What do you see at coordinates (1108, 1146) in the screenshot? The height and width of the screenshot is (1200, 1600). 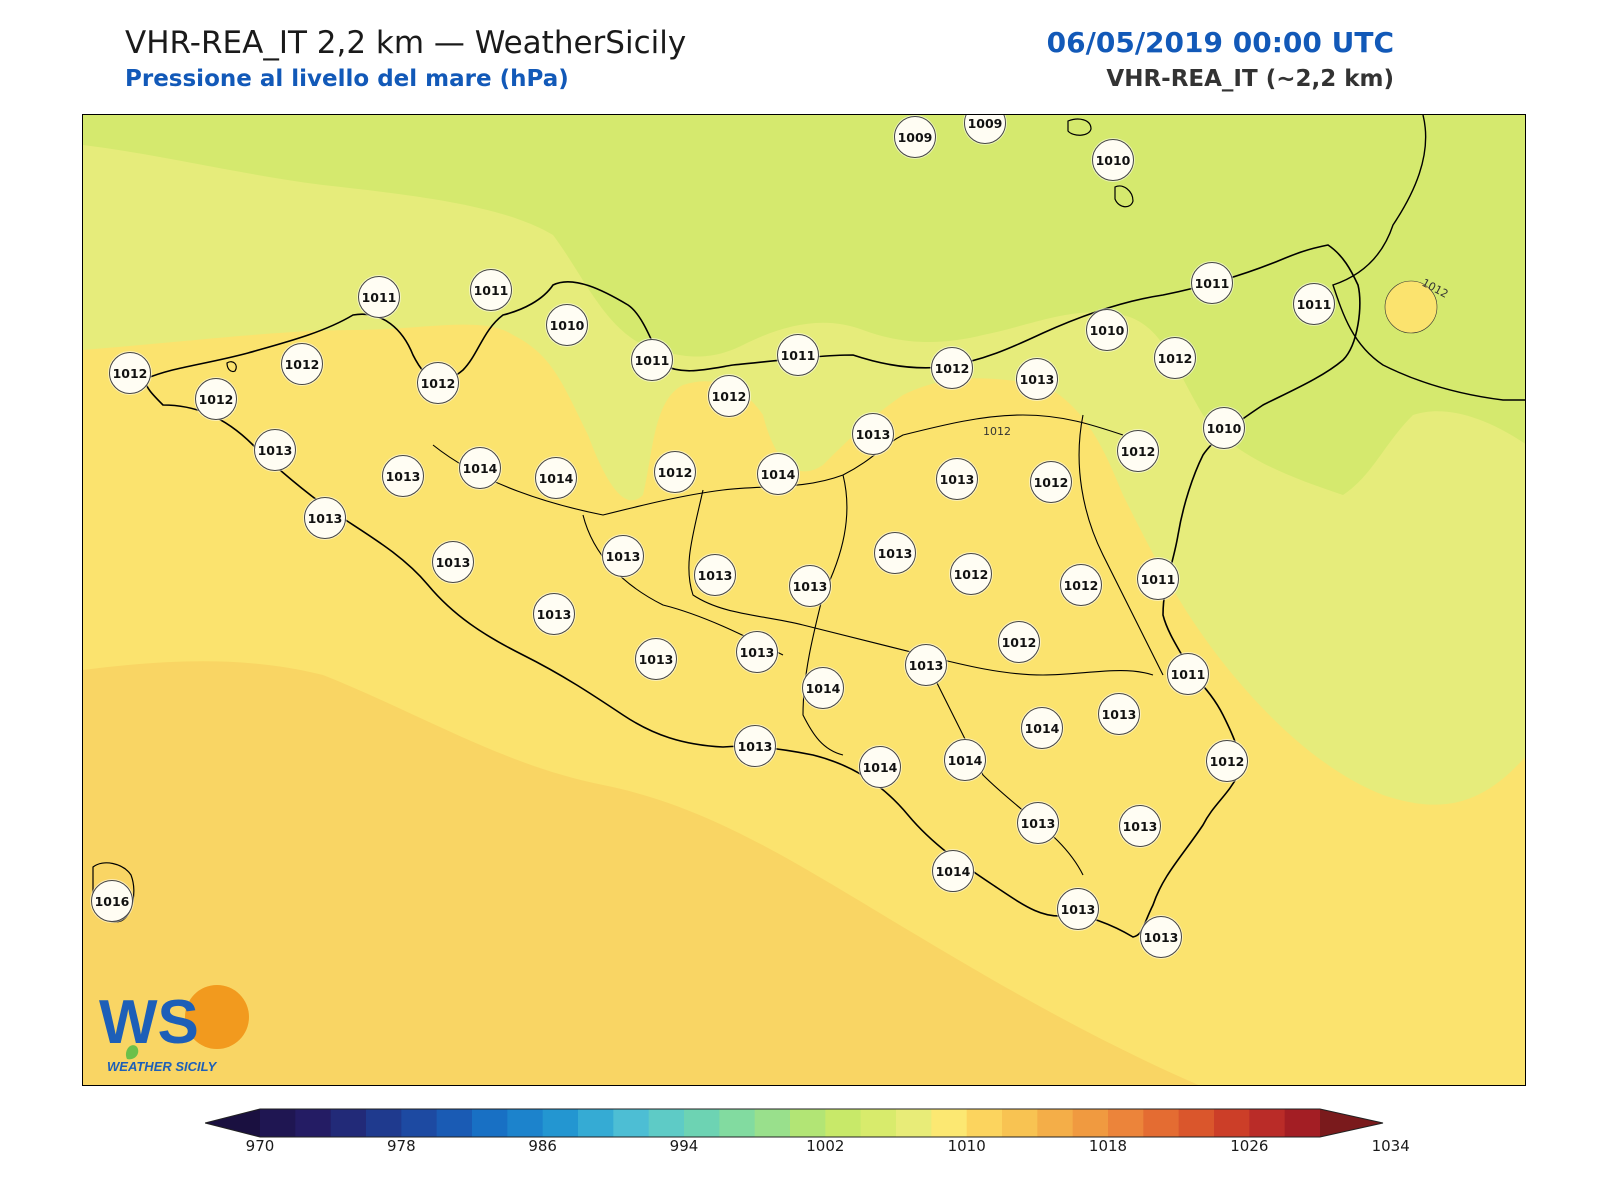 I see `colorbar-tick-label: 1018` at bounding box center [1108, 1146].